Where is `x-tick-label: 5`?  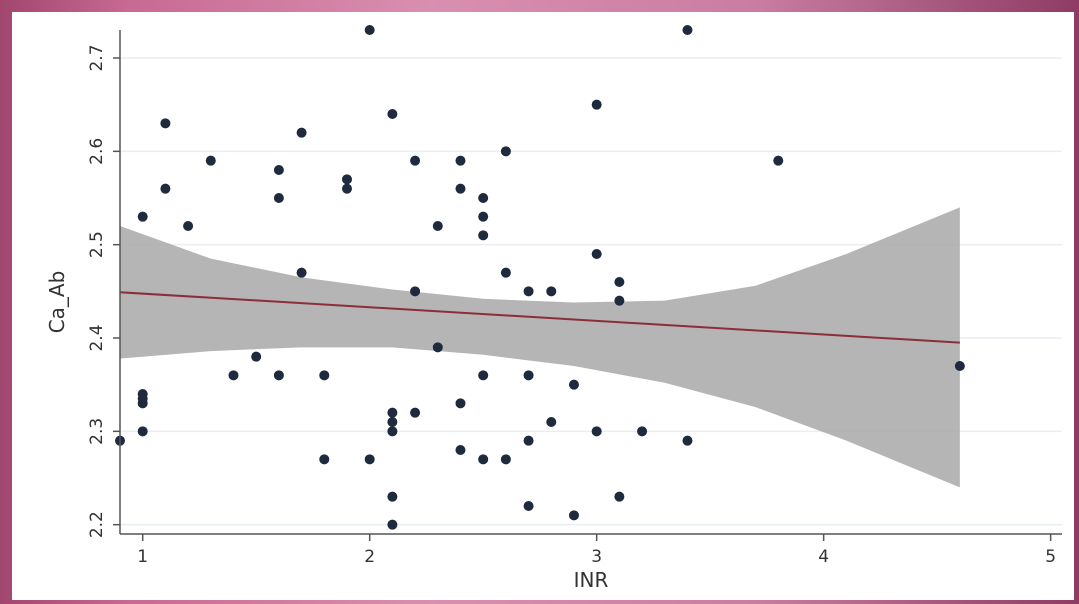
x-tick-label: 5 is located at coordinates (1050, 557).